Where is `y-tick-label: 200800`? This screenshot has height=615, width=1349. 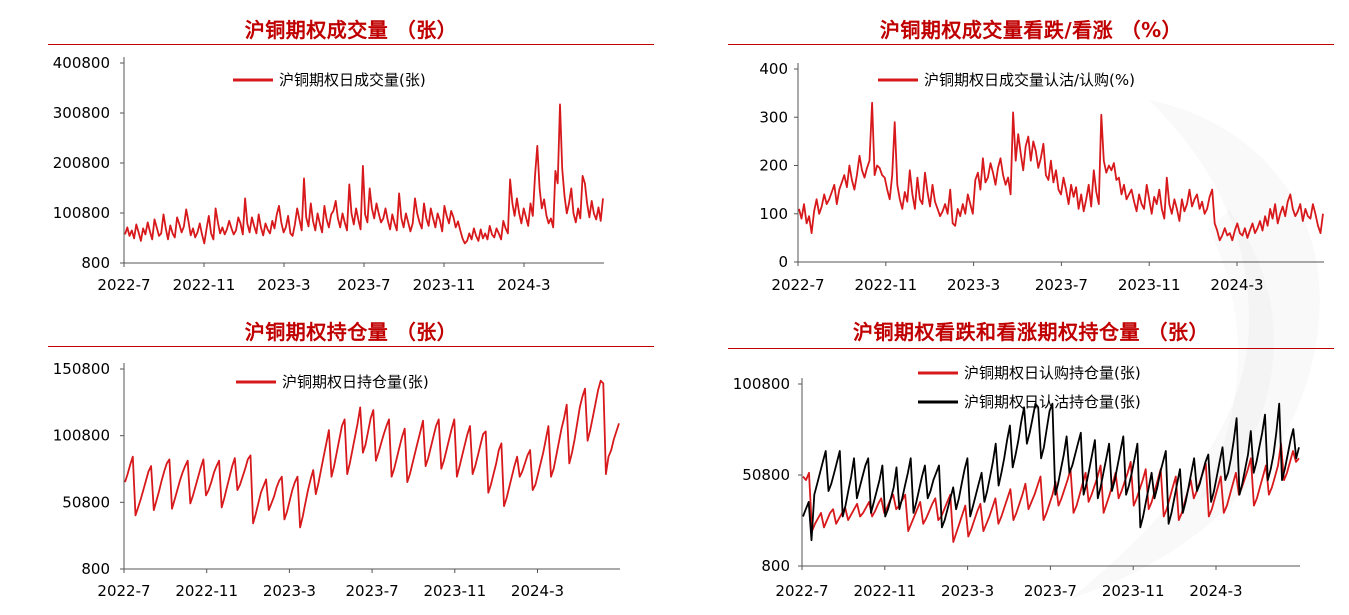
y-tick-label: 200800 is located at coordinates (81, 163).